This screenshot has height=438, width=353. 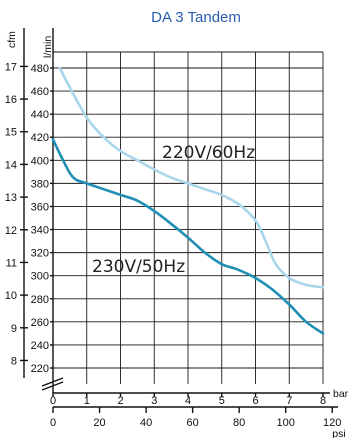 What do you see at coordinates (196, 17) in the screenshot?
I see `chart-title: DA 3 Tandem` at bounding box center [196, 17].